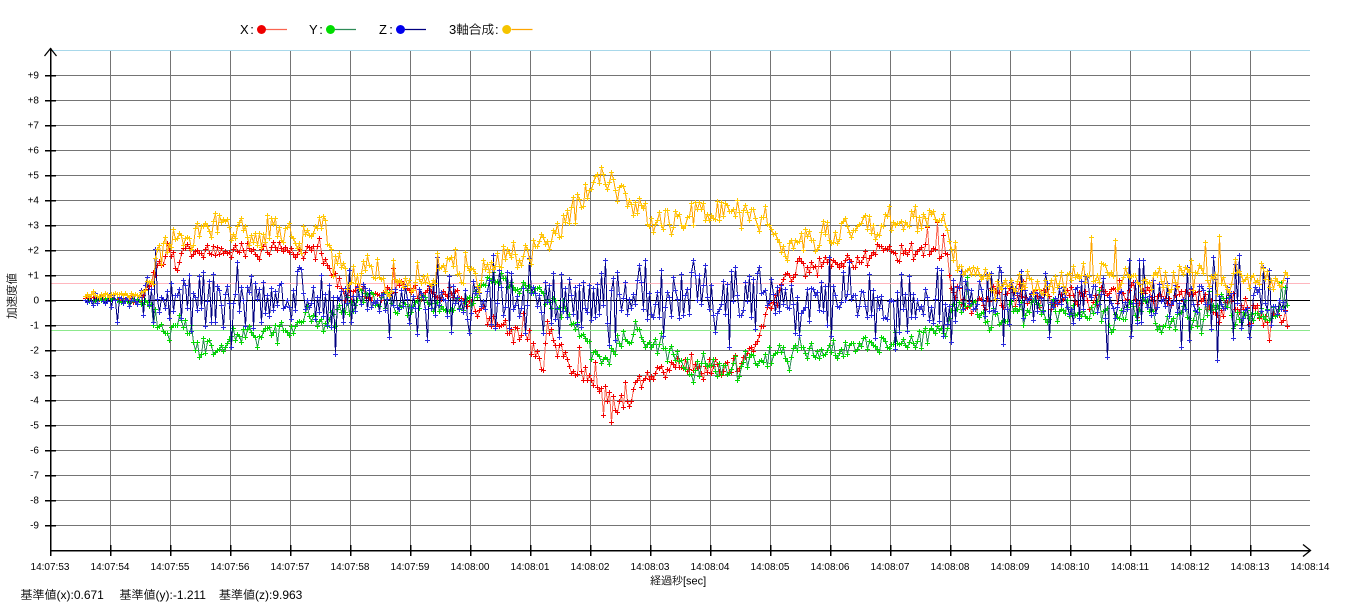 Image resolution: width=1350 pixels, height=615 pixels. What do you see at coordinates (313, 29) in the screenshot?
I see `svg-text: Y` at bounding box center [313, 29].